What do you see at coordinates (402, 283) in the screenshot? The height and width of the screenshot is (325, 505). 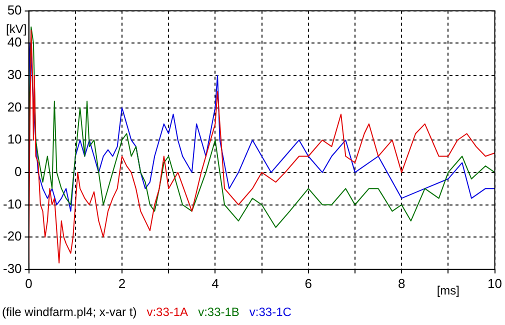 I see `x-tick-label: 8` at bounding box center [402, 283].